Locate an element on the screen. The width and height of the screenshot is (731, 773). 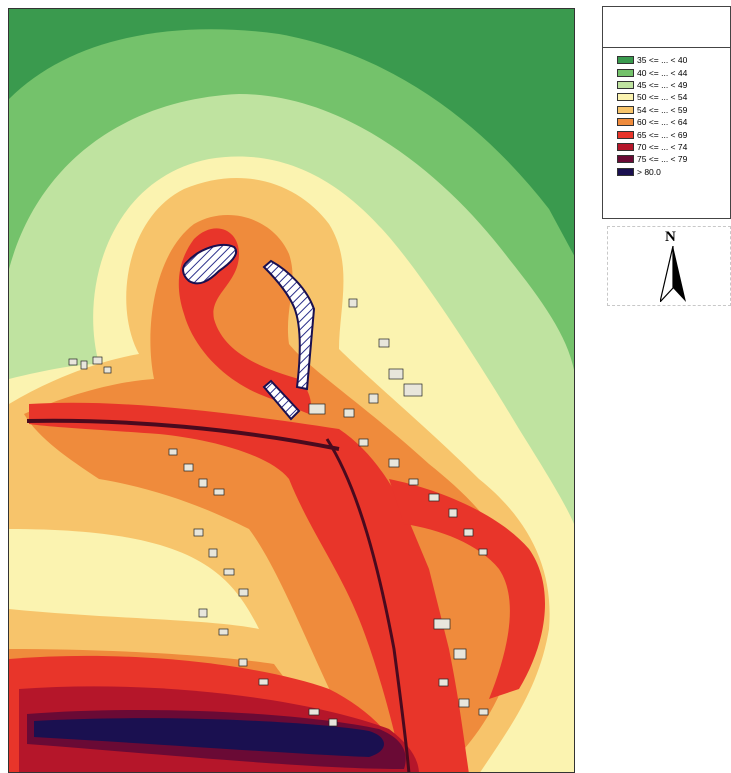
zone-80-plus is located at coordinates (209, 737).